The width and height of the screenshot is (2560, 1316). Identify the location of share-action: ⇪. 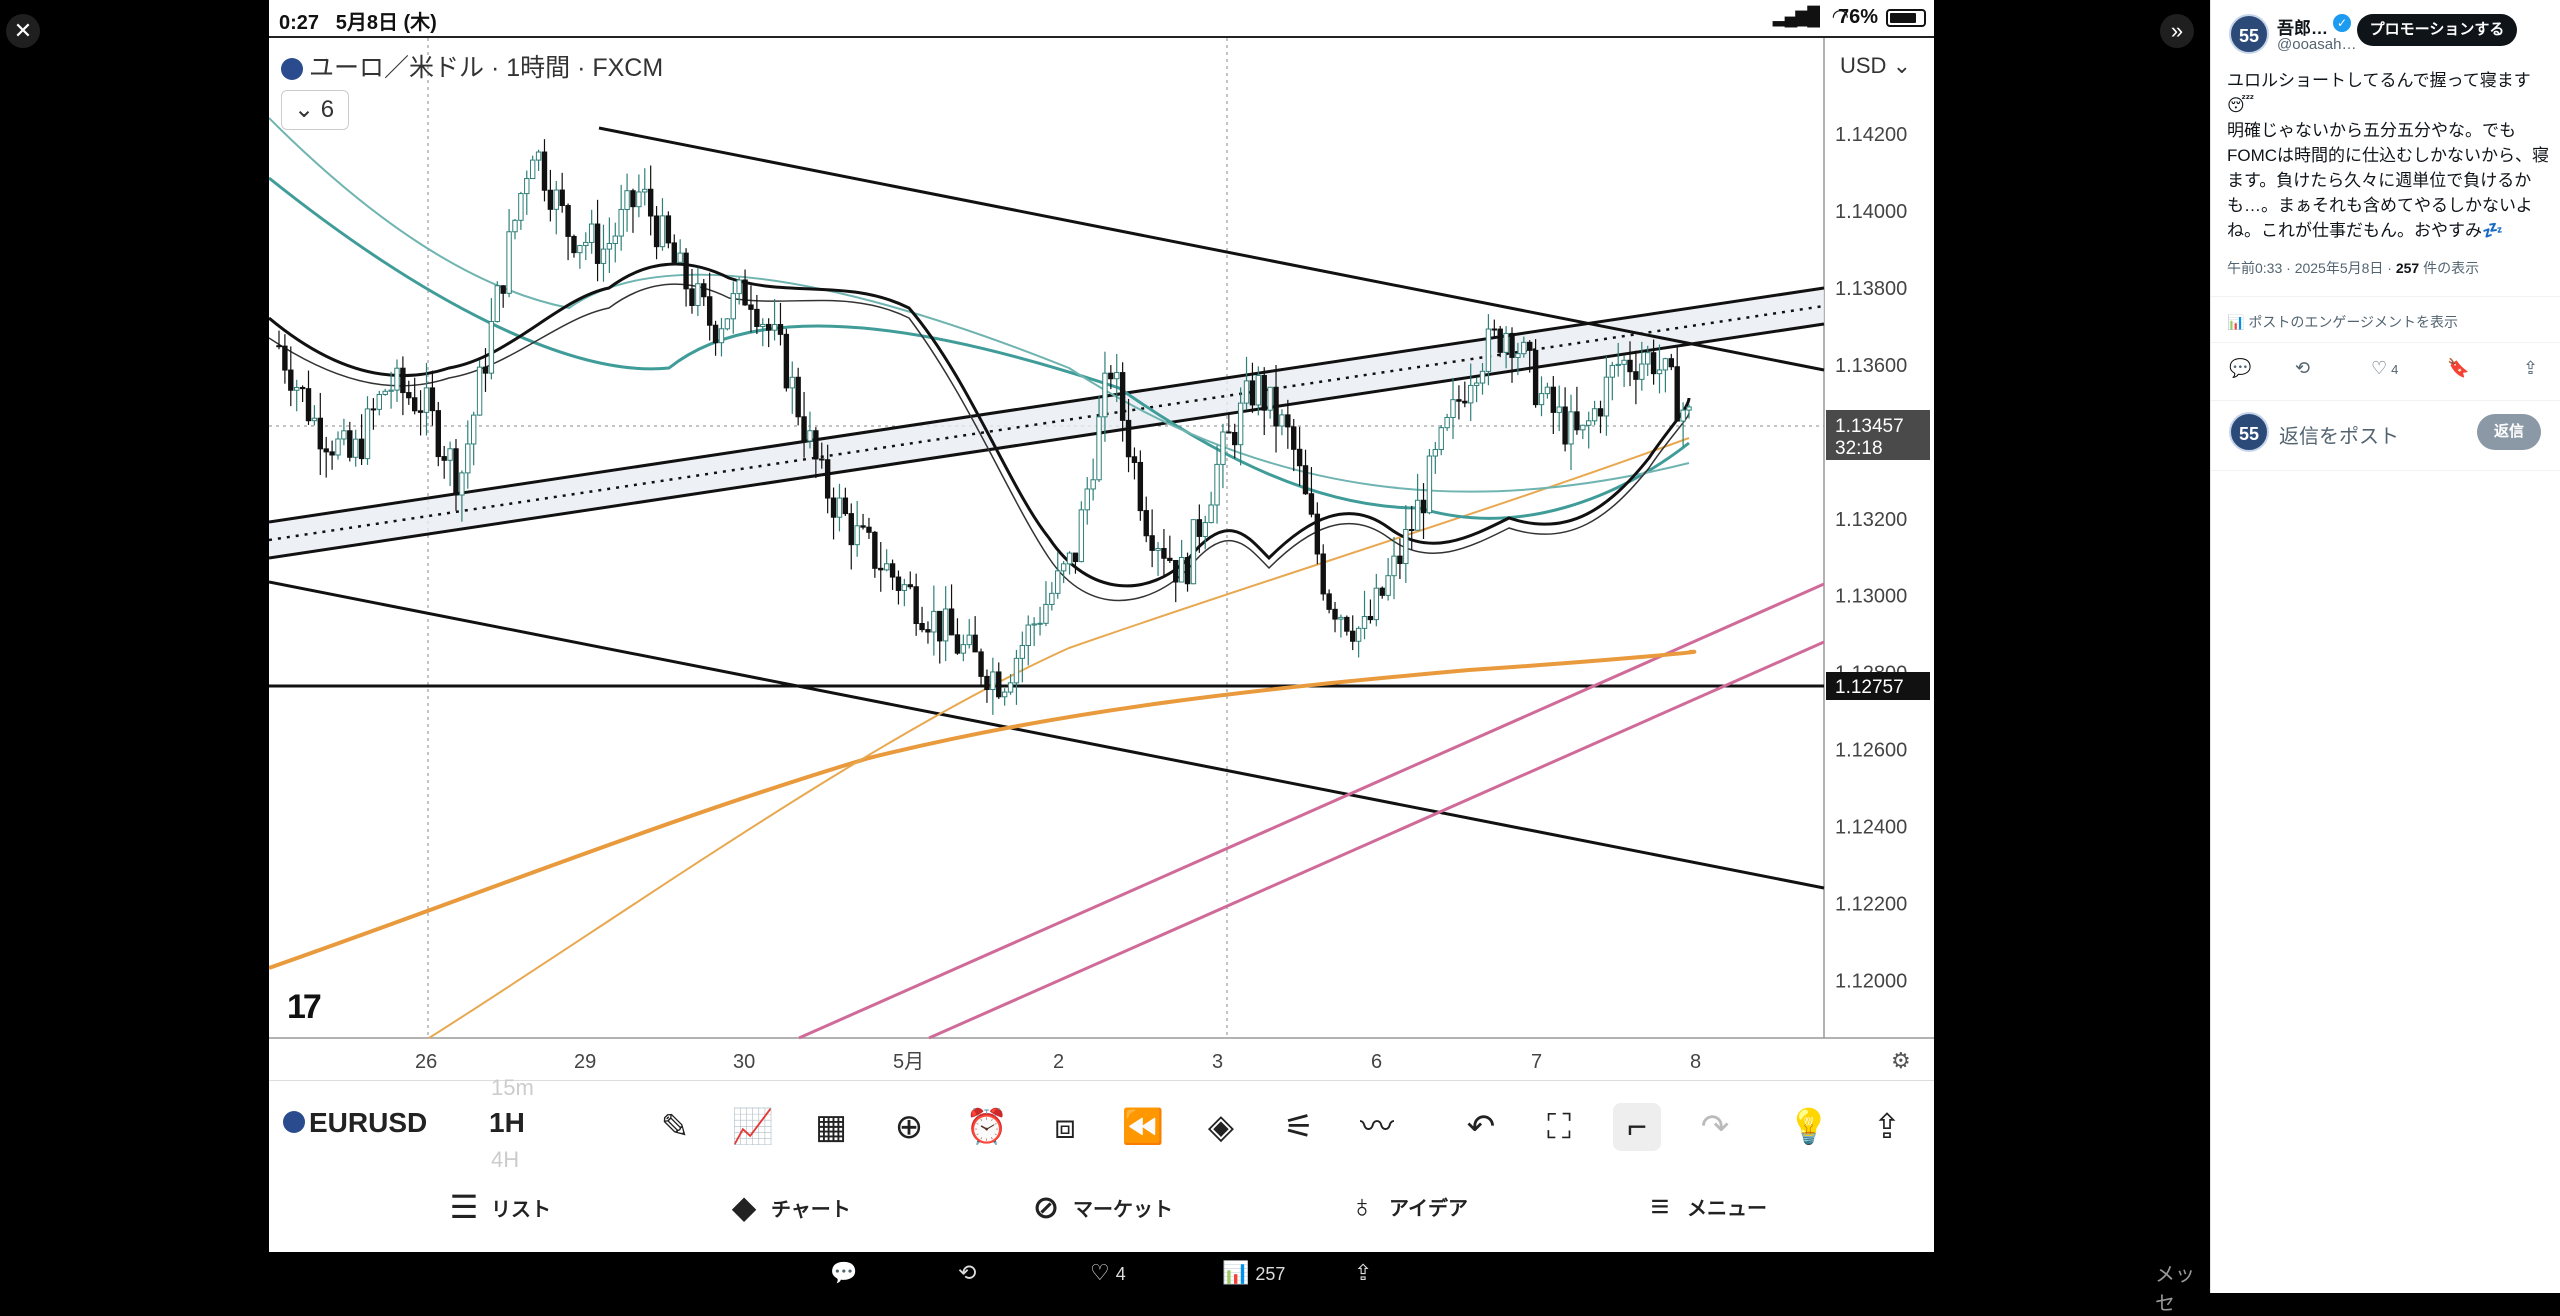
(1366, 1273).